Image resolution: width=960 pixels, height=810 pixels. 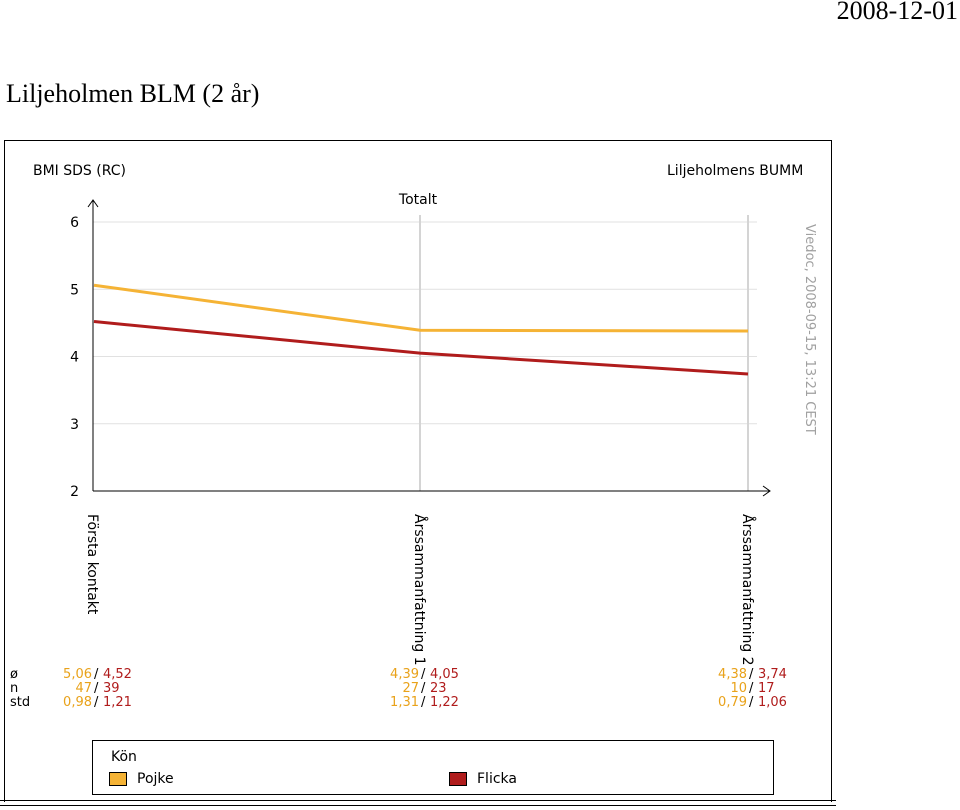 I want to click on y-tick-label: 3, so click(x=74, y=425).